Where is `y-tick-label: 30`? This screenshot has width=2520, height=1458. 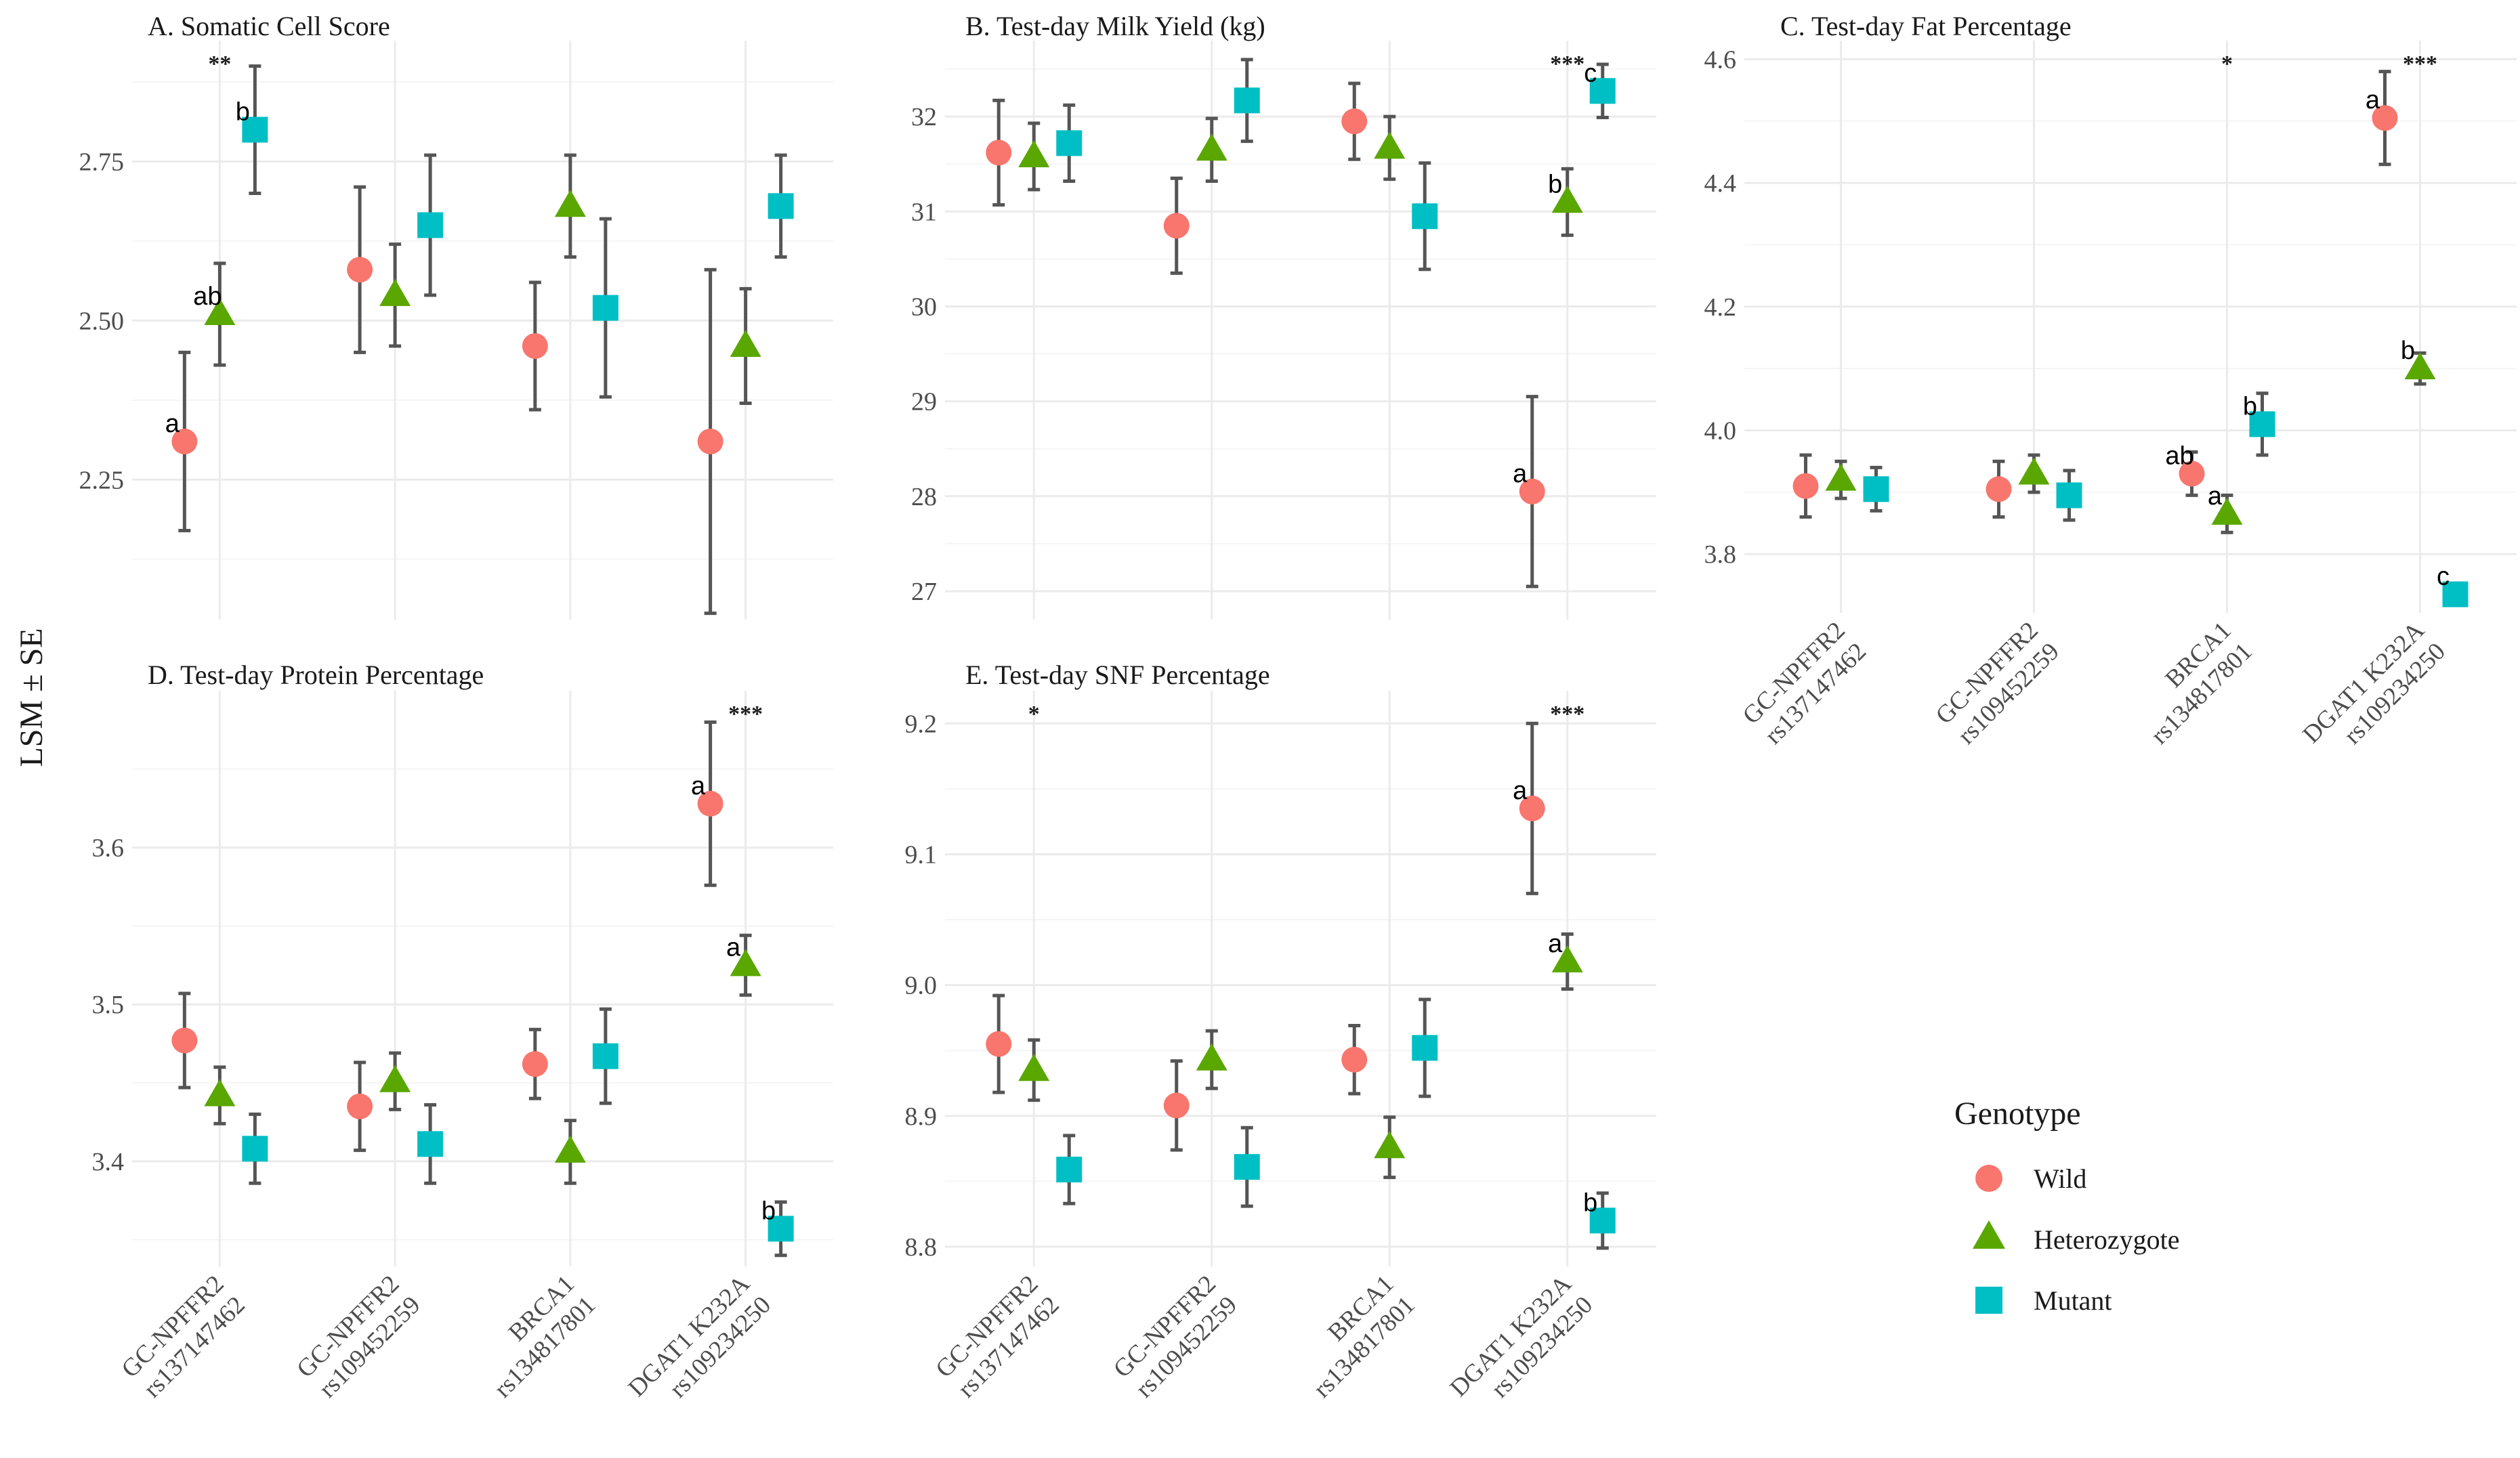
y-tick-label: 30 is located at coordinates (924, 307).